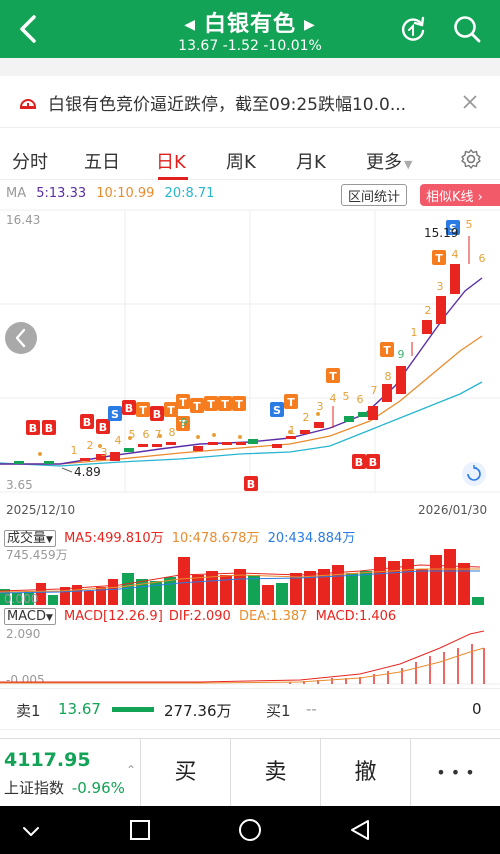  What do you see at coordinates (215, 538) in the screenshot?
I see `vol-ma10: 10:478.678万` at bounding box center [215, 538].